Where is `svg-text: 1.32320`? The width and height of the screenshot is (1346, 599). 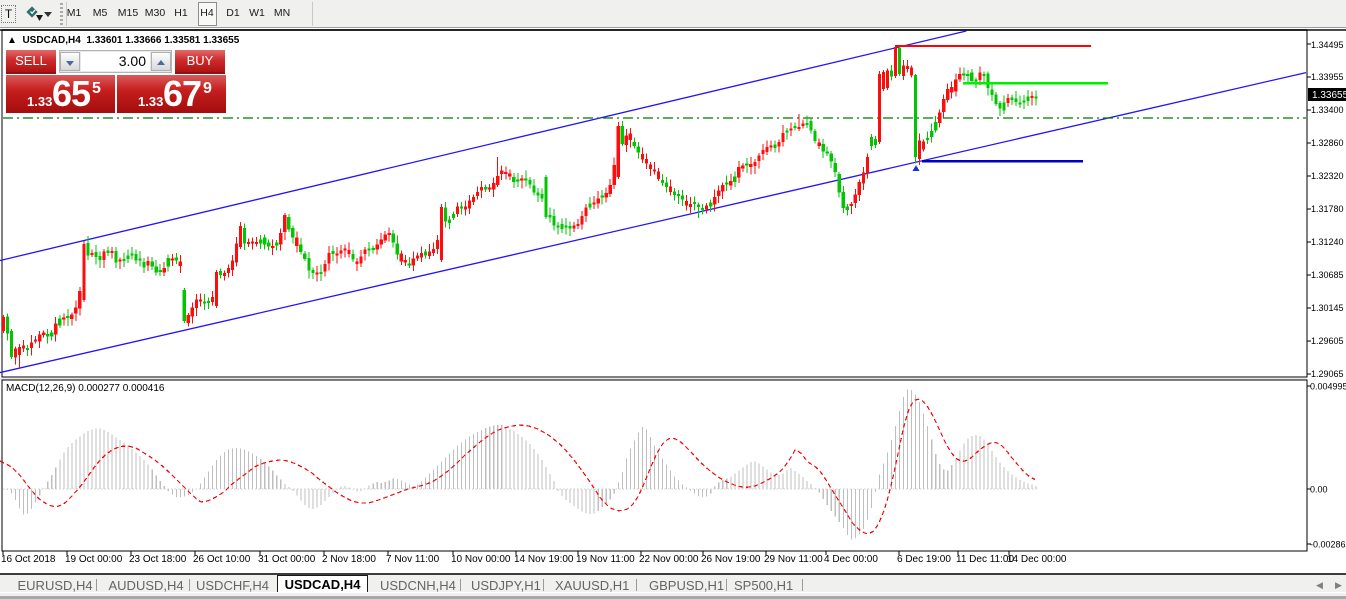 svg-text: 1.32320 is located at coordinates (1327, 176).